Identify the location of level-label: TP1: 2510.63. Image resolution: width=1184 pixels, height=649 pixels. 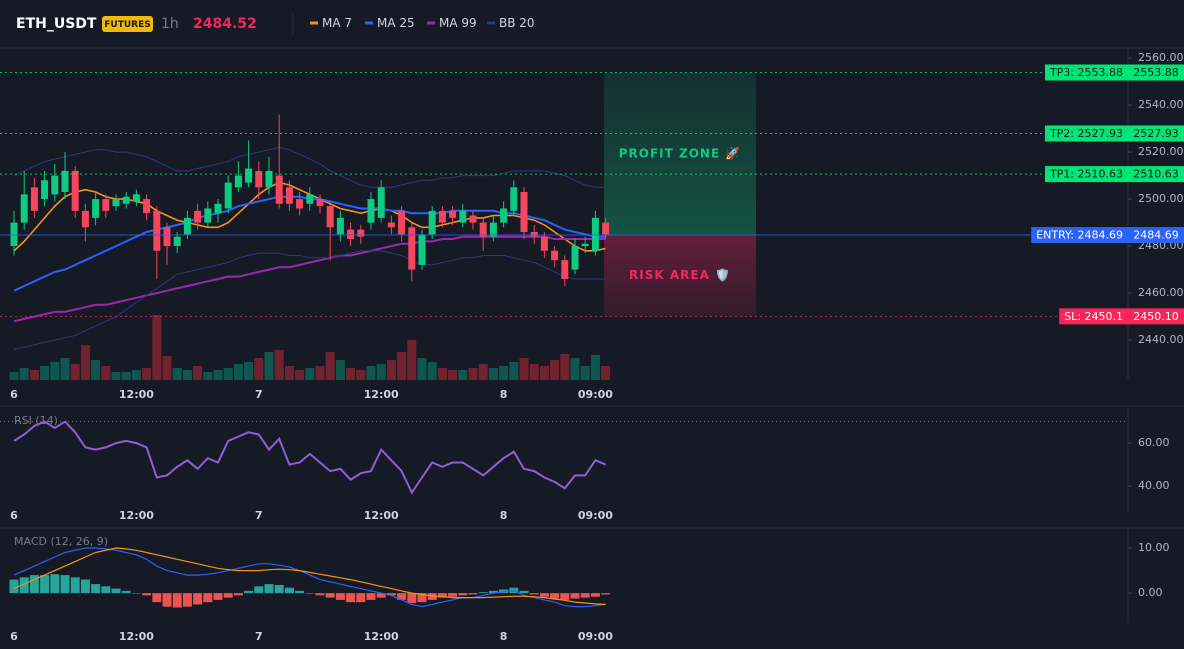
(1086, 174).